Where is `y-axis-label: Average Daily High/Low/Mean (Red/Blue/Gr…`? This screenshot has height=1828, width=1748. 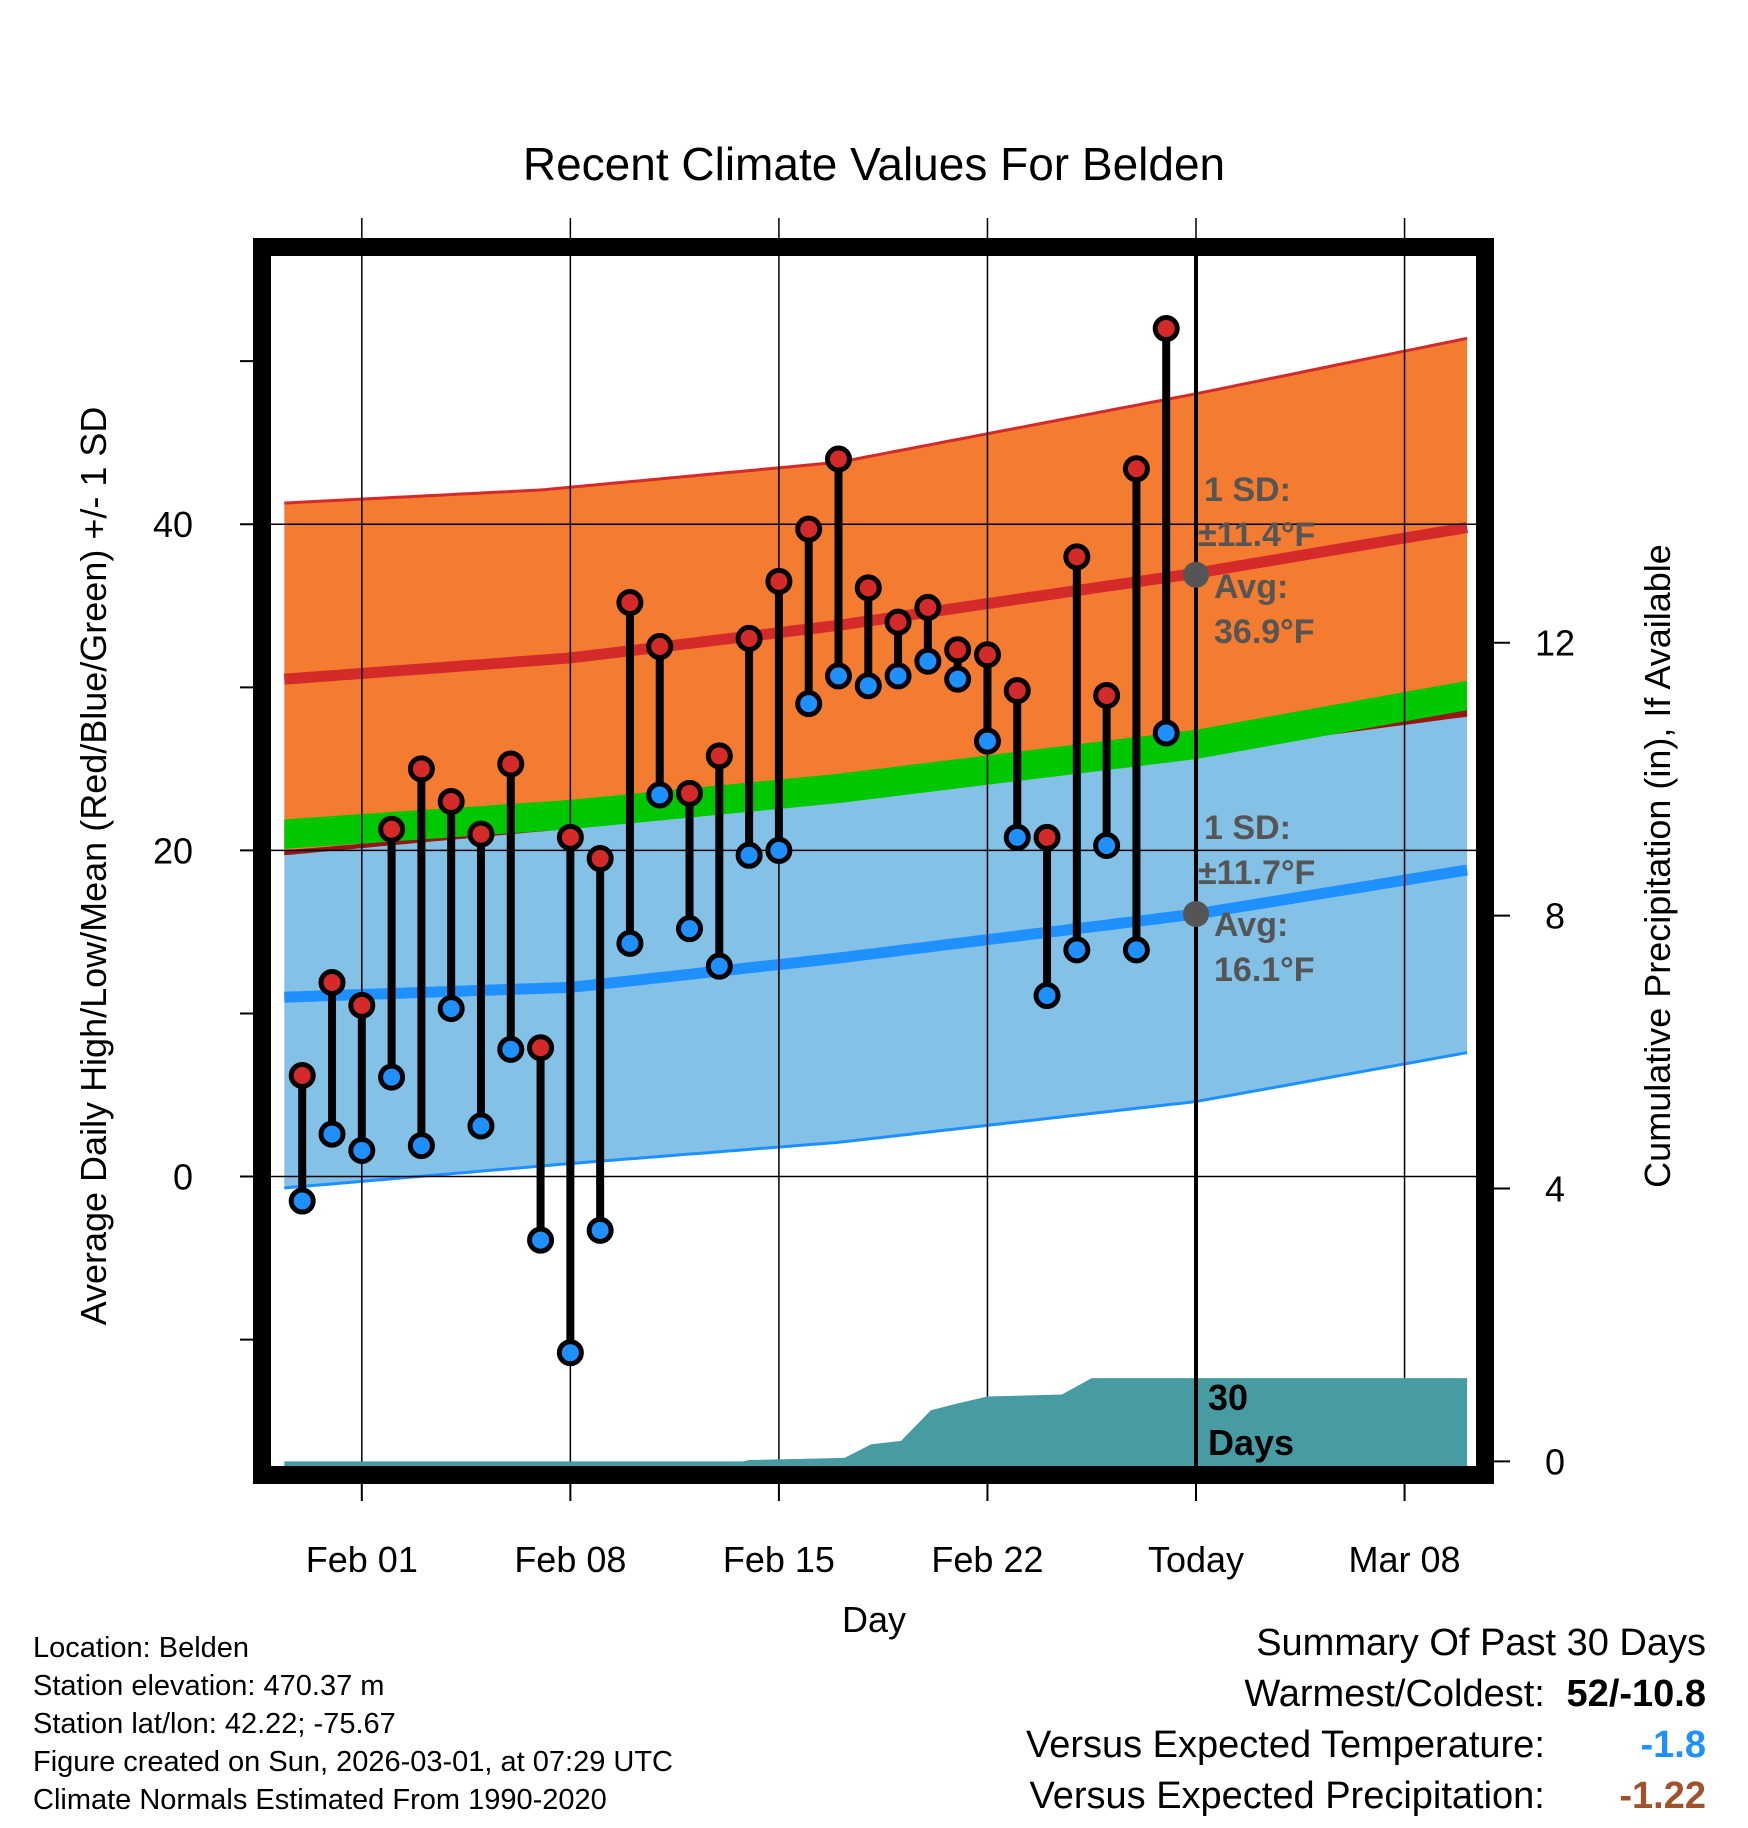 y-axis-label: Average Daily High/Low/Mean (Red/Blue/Gr… is located at coordinates (93, 866).